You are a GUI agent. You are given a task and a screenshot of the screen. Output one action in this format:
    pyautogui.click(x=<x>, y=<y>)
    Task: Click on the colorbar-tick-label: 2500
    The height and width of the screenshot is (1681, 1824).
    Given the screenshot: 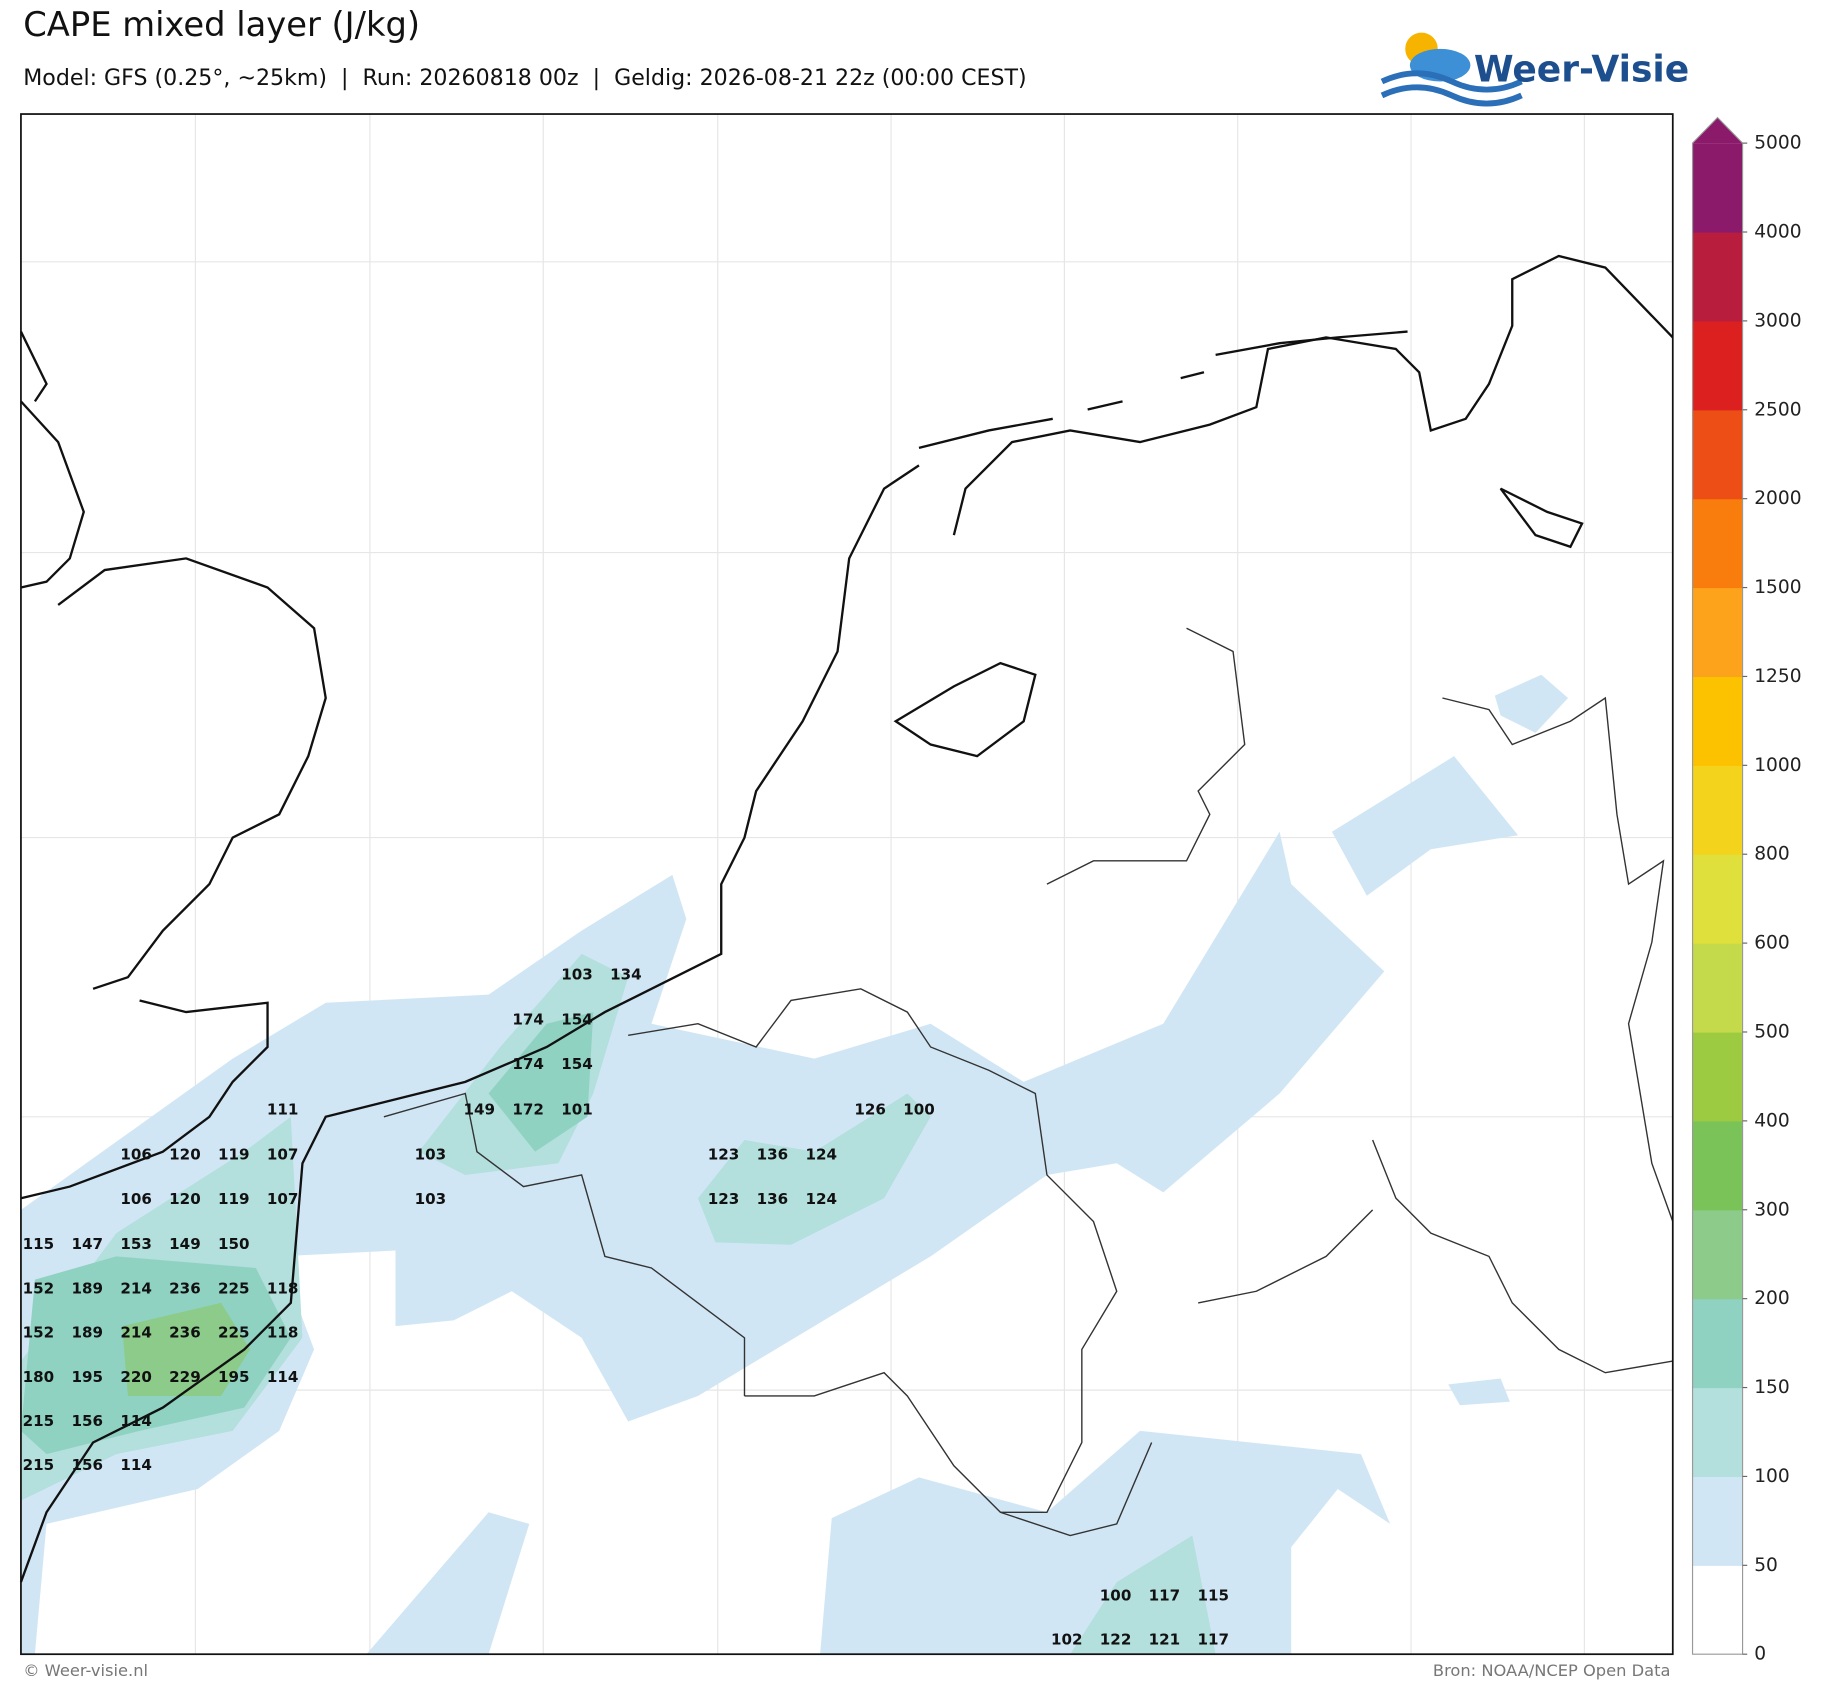 What is the action you would take?
    pyautogui.click(x=1777, y=409)
    